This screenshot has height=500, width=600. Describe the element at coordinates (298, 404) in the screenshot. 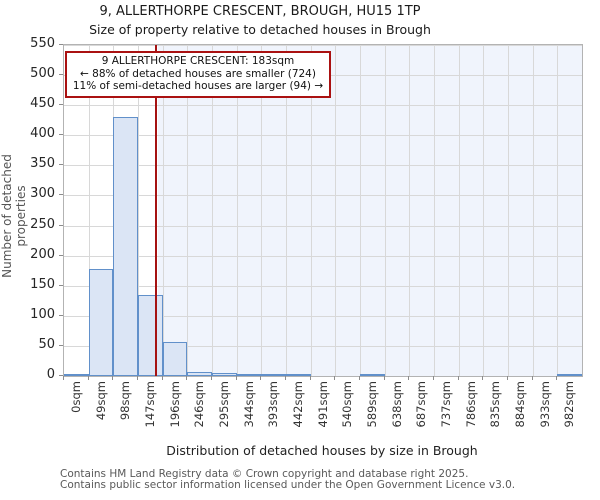

I see `x-tick-label: 442sqm` at that location.